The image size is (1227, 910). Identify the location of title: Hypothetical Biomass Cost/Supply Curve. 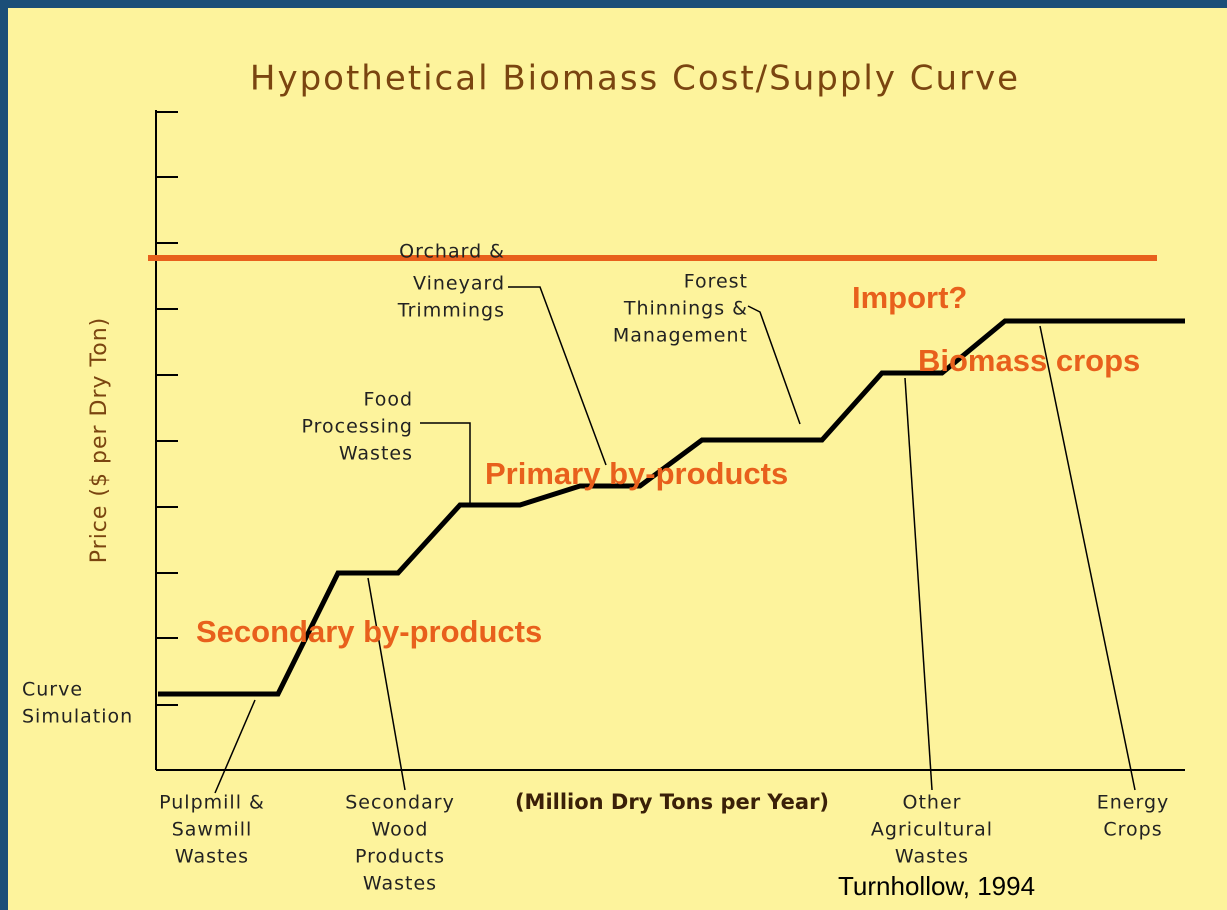
(635, 79).